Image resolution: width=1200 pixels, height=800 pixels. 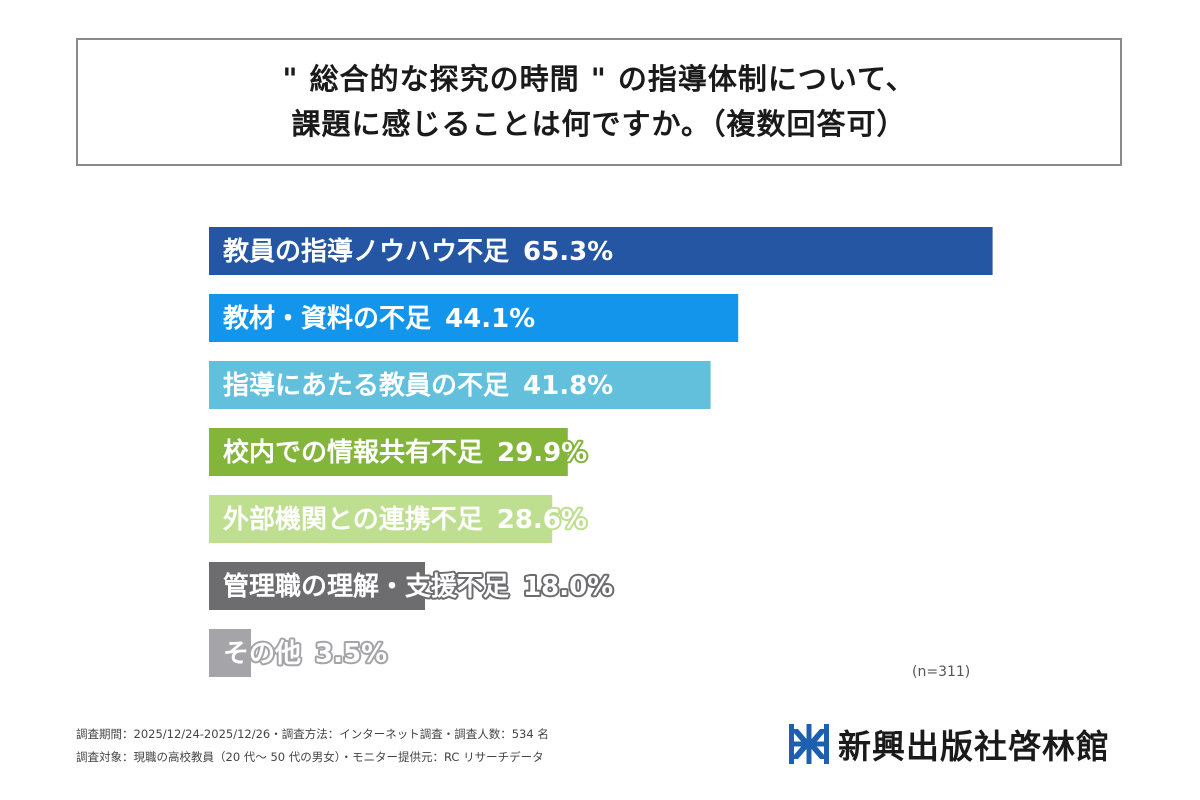 I want to click on bar-label-4: 校内での情報共有不足 29.9%, so click(x=405, y=452).